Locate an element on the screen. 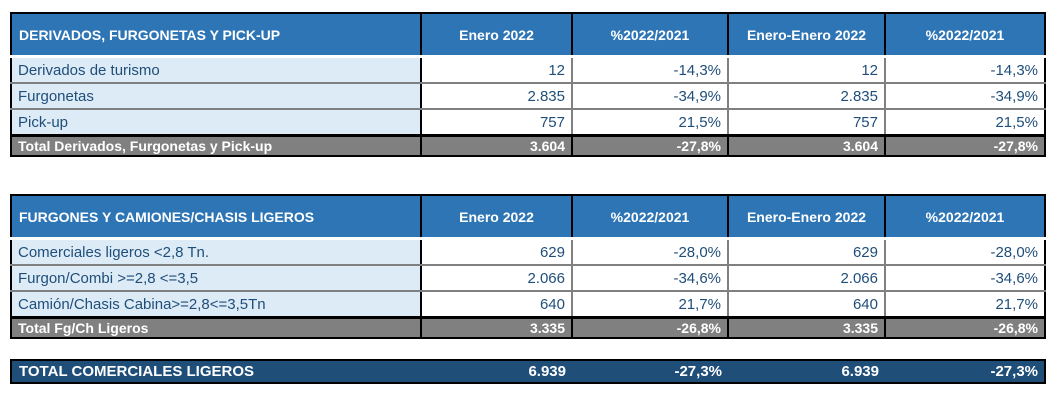 The width and height of the screenshot is (1052, 419). table-row: Furgonetas 2.835 -34,9% 2.835 -34,9% is located at coordinates (528, 96).